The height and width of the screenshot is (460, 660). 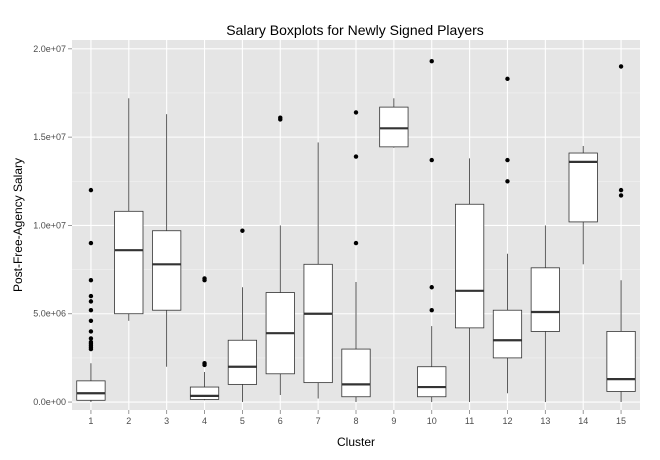 What do you see at coordinates (621, 421) in the screenshot?
I see `x-tick-label: 15` at bounding box center [621, 421].